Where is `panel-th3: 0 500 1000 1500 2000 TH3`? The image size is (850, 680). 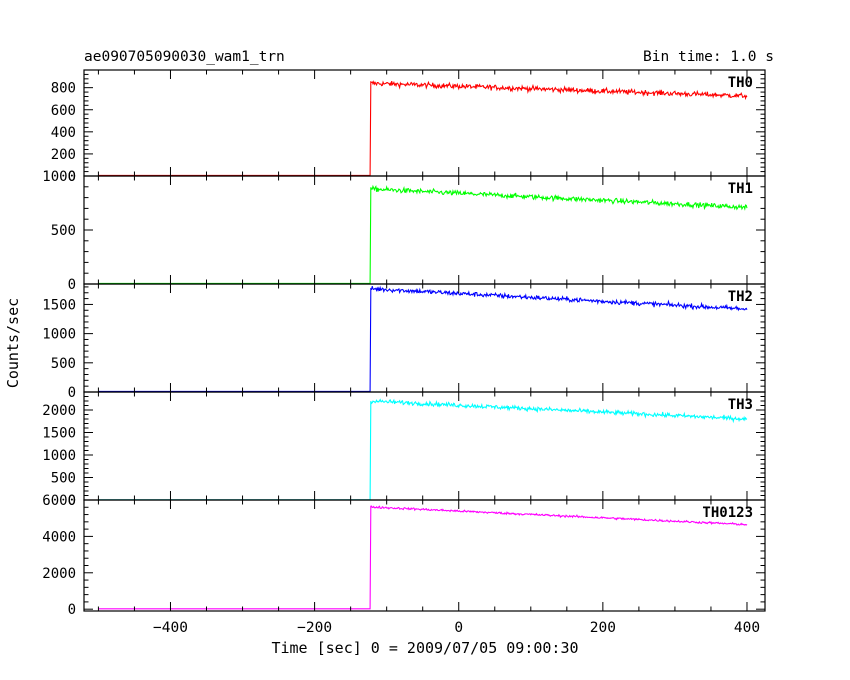
panel-th3: 0 500 1000 1500 2000 TH3 is located at coordinates (404, 450).